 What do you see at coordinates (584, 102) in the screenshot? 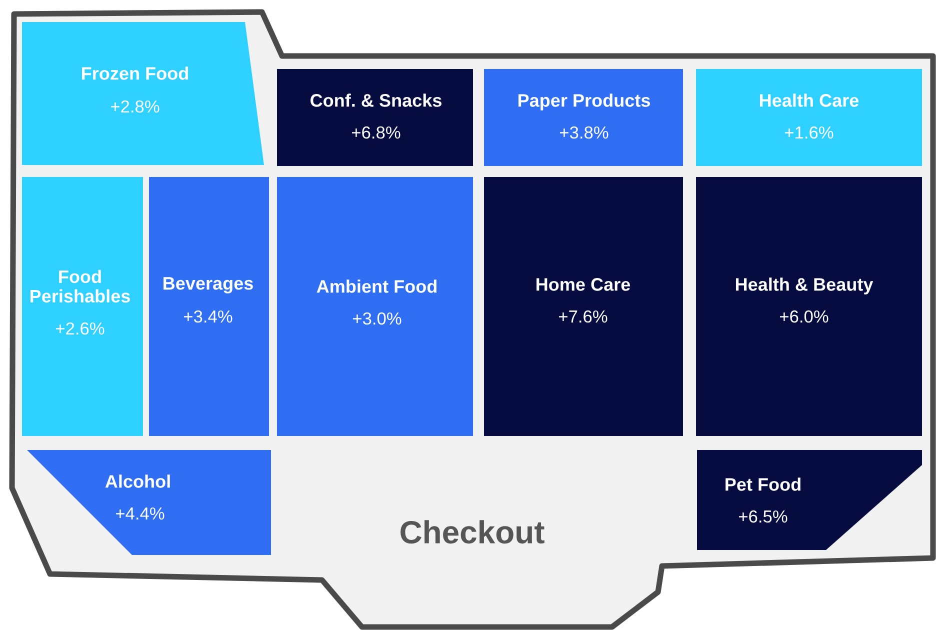
I see `category-label: Paper Products` at bounding box center [584, 102].